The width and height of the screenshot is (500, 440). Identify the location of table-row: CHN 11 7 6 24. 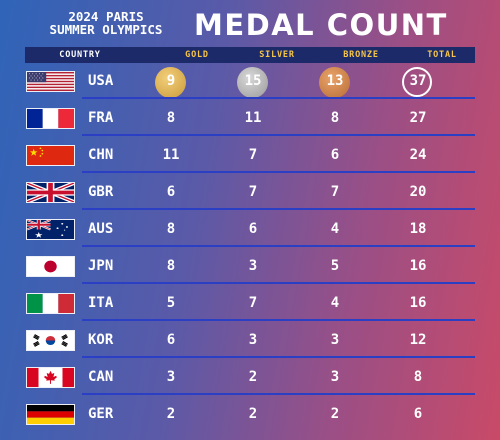
(250, 155).